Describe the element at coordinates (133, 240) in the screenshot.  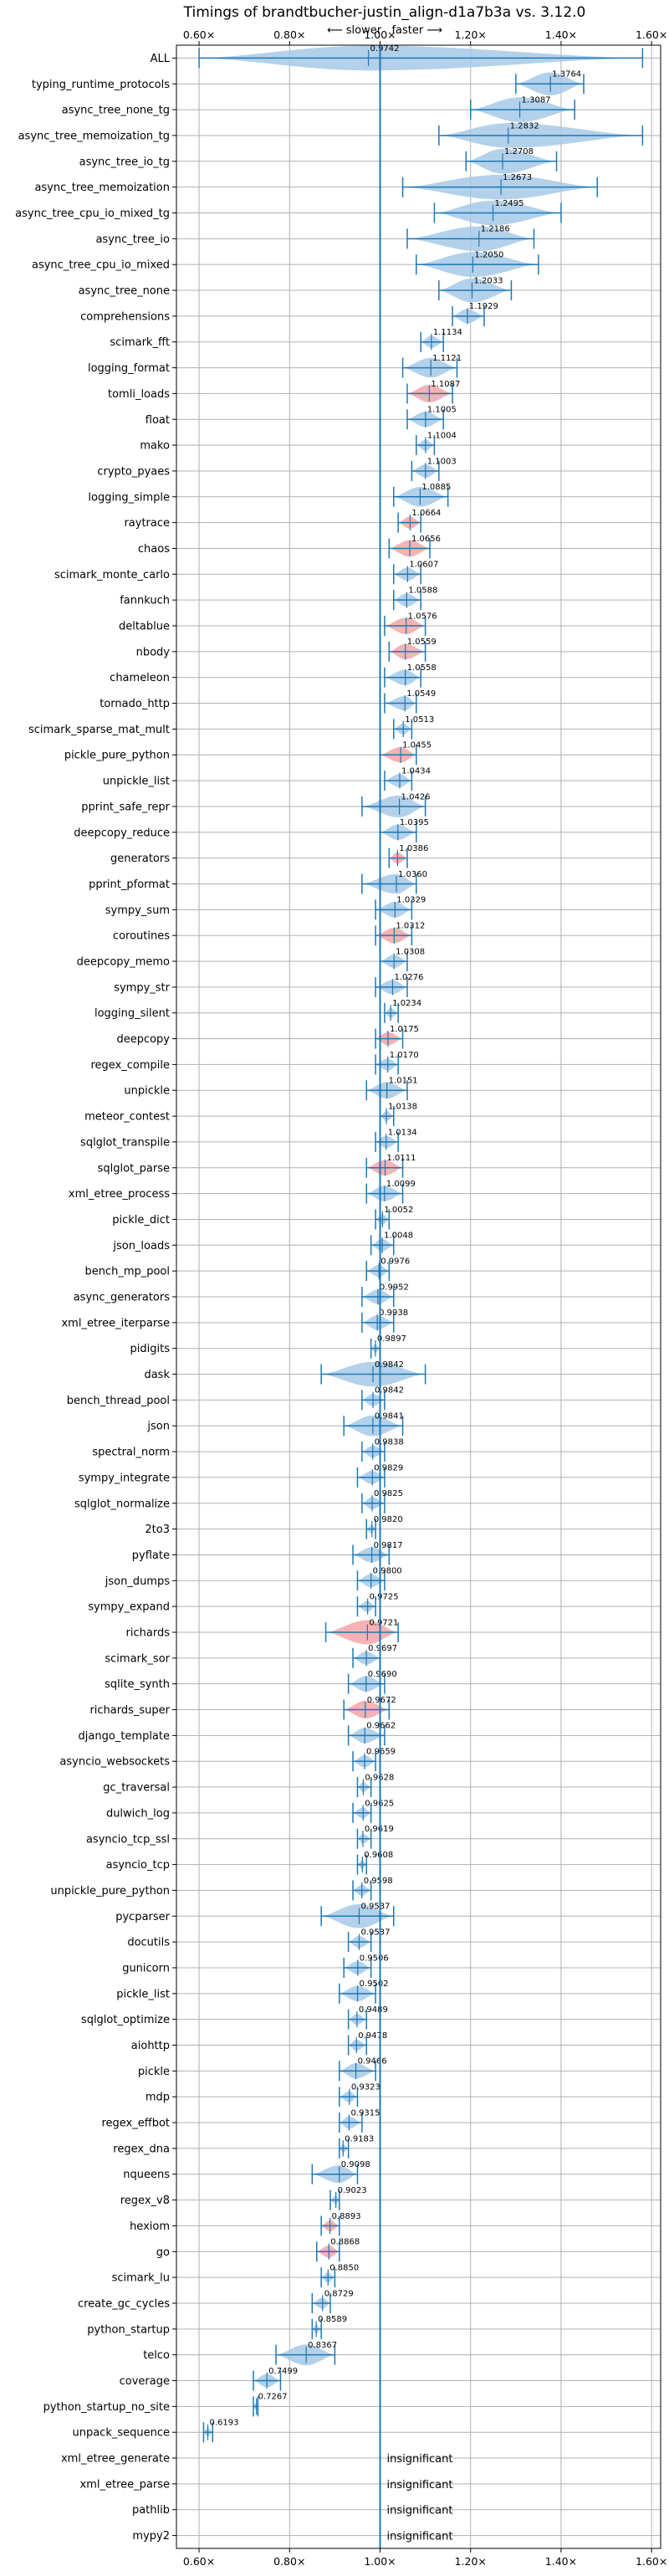
I see `category-label-async-tree-io: async_tree_io` at that location.